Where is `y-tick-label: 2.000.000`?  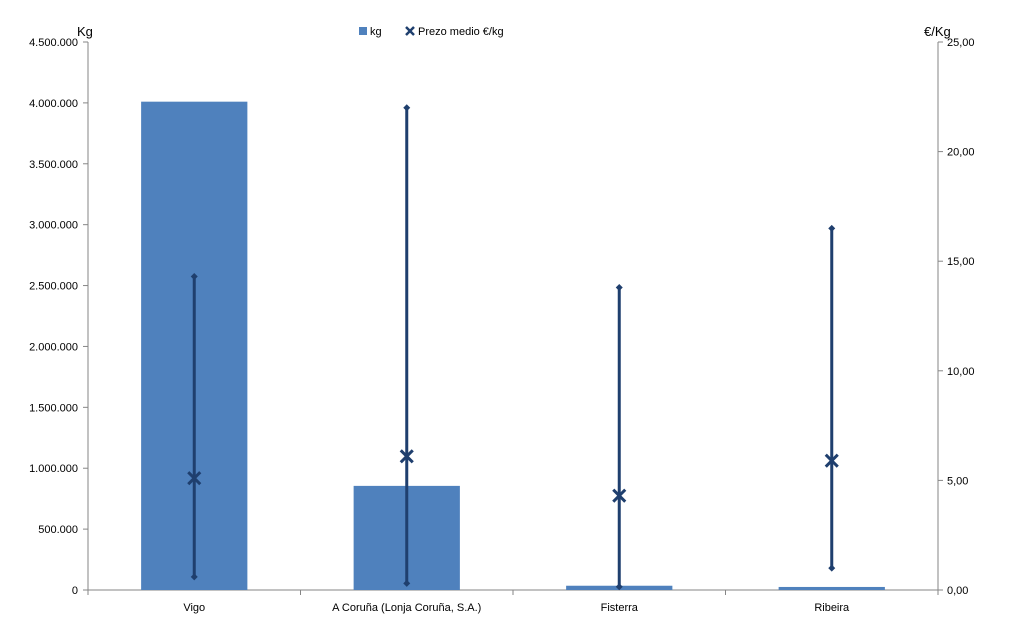 y-tick-label: 2.000.000 is located at coordinates (53, 347).